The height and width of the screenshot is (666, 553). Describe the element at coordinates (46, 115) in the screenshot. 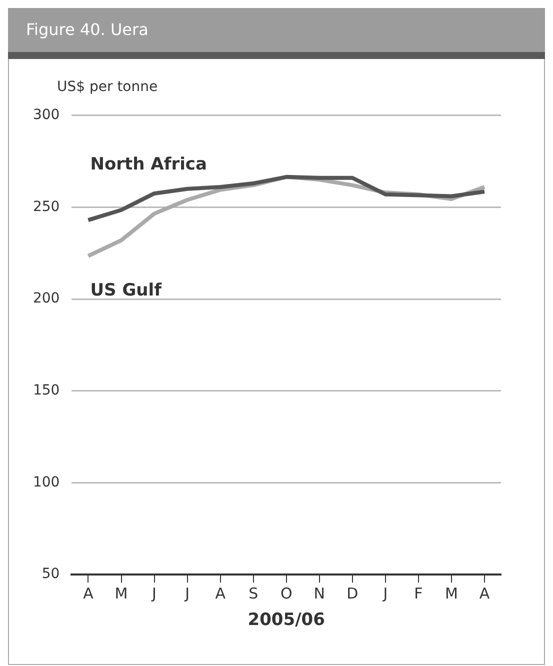

I see `y-tick-label: 300` at that location.